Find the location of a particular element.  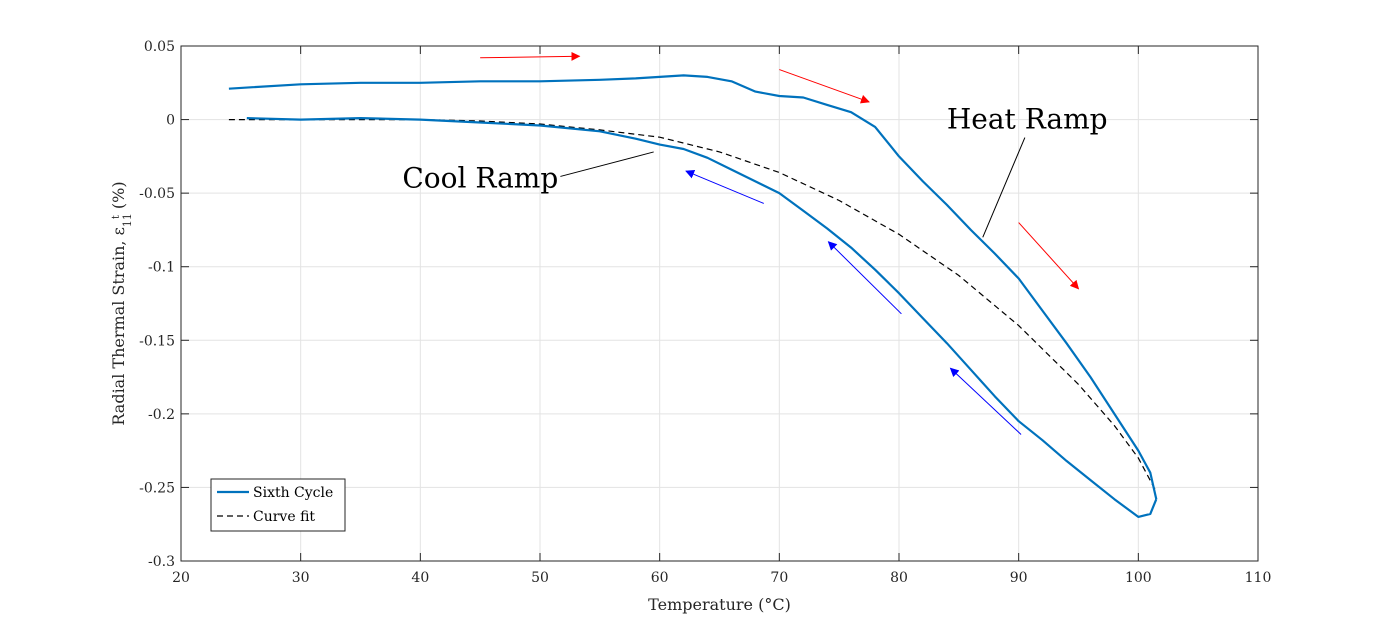

x-tick-label: 80 is located at coordinates (899, 578).